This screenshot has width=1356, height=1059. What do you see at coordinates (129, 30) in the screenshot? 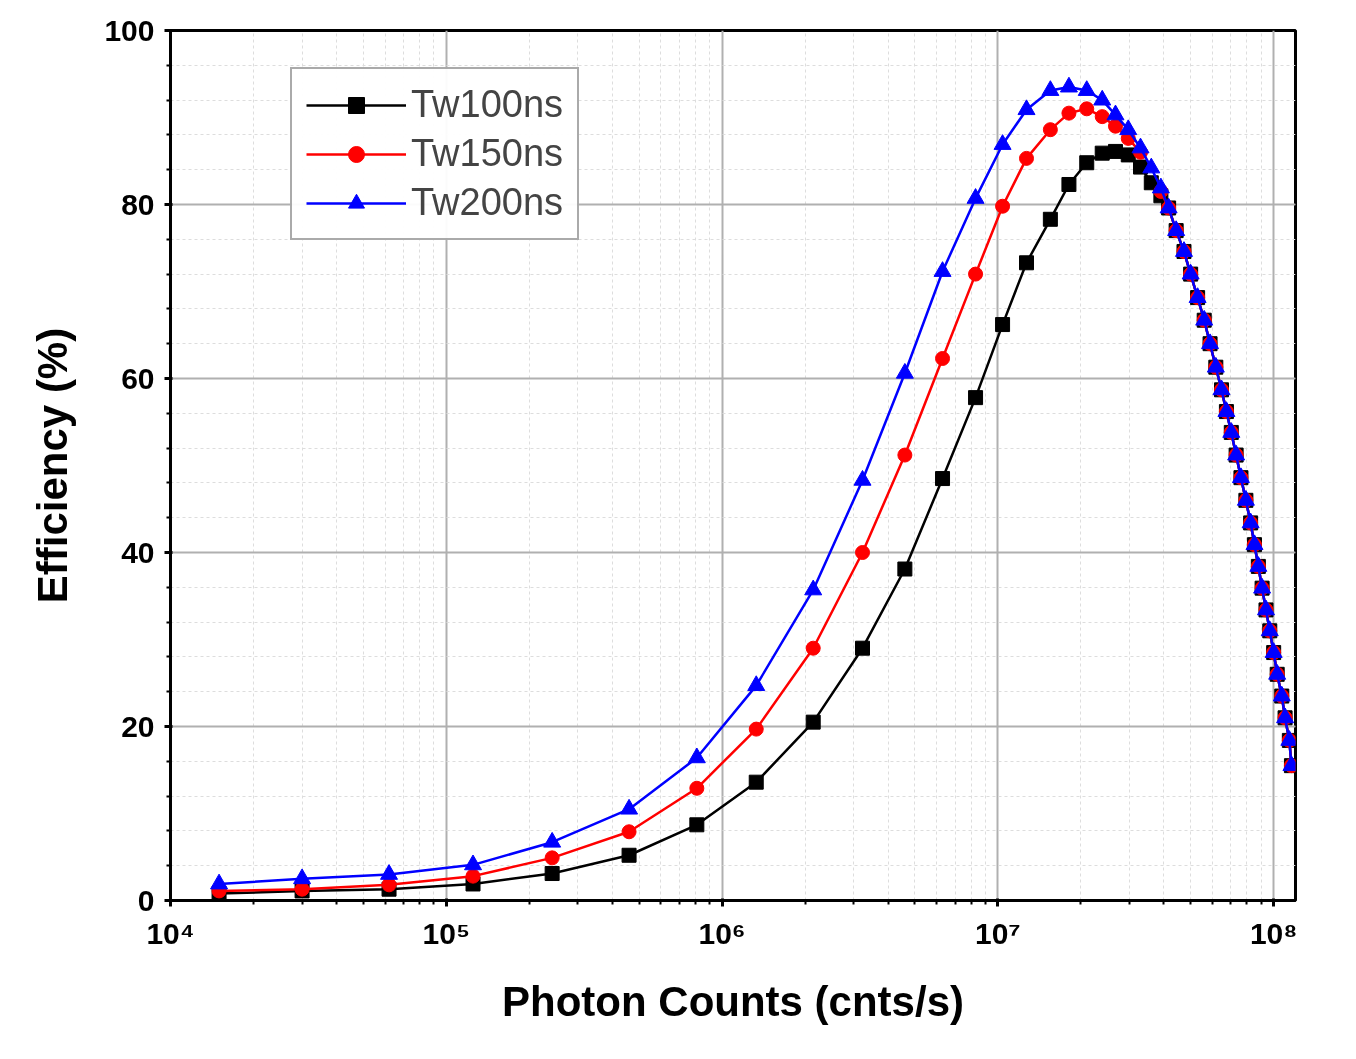
I see `y-tick-label: 100` at bounding box center [129, 30].